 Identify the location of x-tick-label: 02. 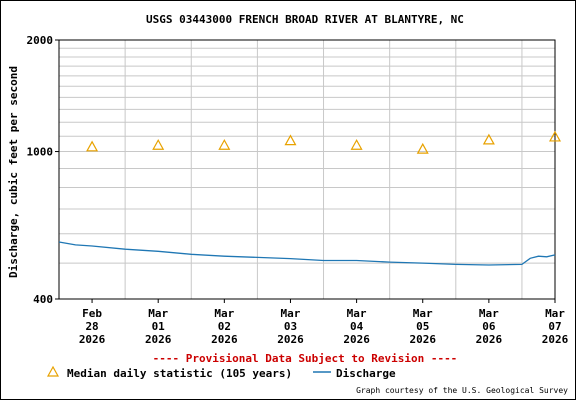
(224, 326).